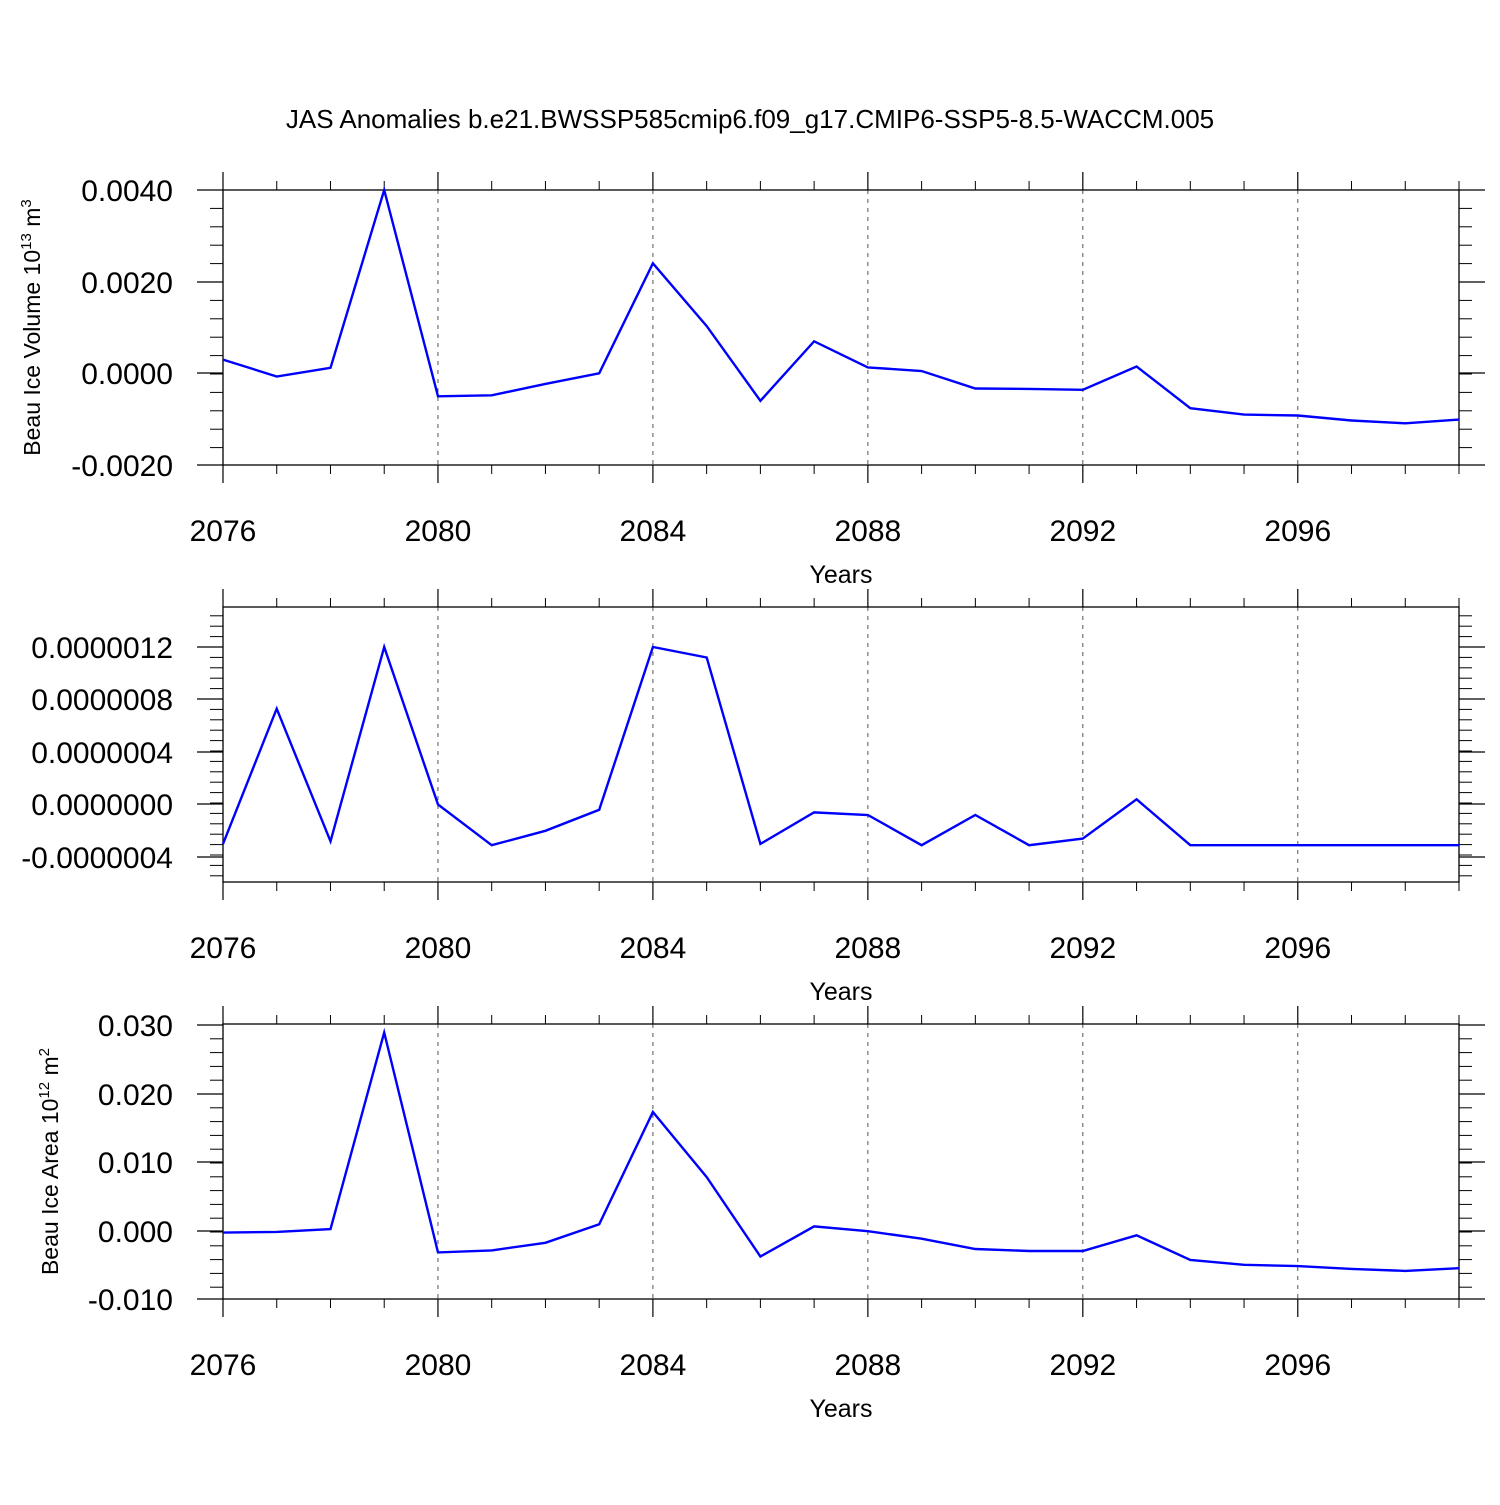 Image resolution: width=1500 pixels, height=1505 pixels. Describe the element at coordinates (102, 805) in the screenshot. I see `y-tick-label: 0.0000000` at that location.